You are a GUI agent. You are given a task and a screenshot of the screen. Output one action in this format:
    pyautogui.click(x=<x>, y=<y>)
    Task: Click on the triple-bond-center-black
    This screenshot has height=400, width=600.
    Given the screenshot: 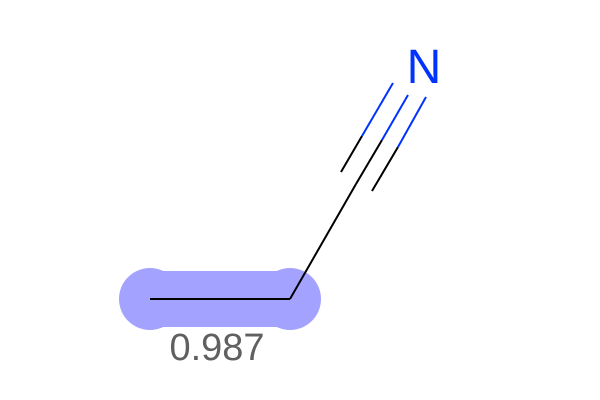 What is the action you would take?
    pyautogui.click(x=369, y=162)
    